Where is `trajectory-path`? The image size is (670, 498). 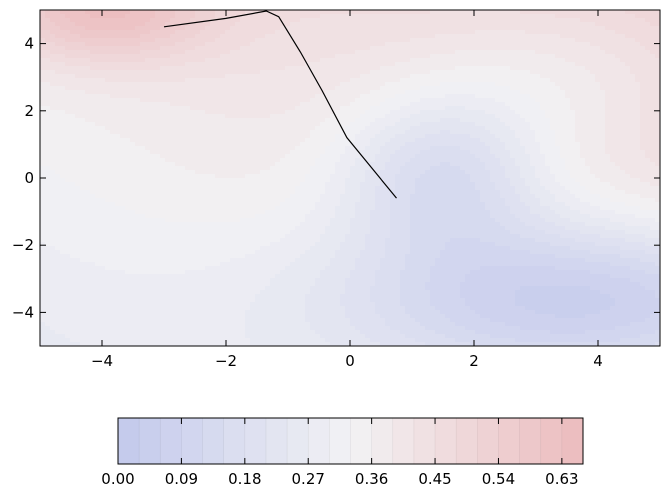 trajectory-path is located at coordinates (280, 104).